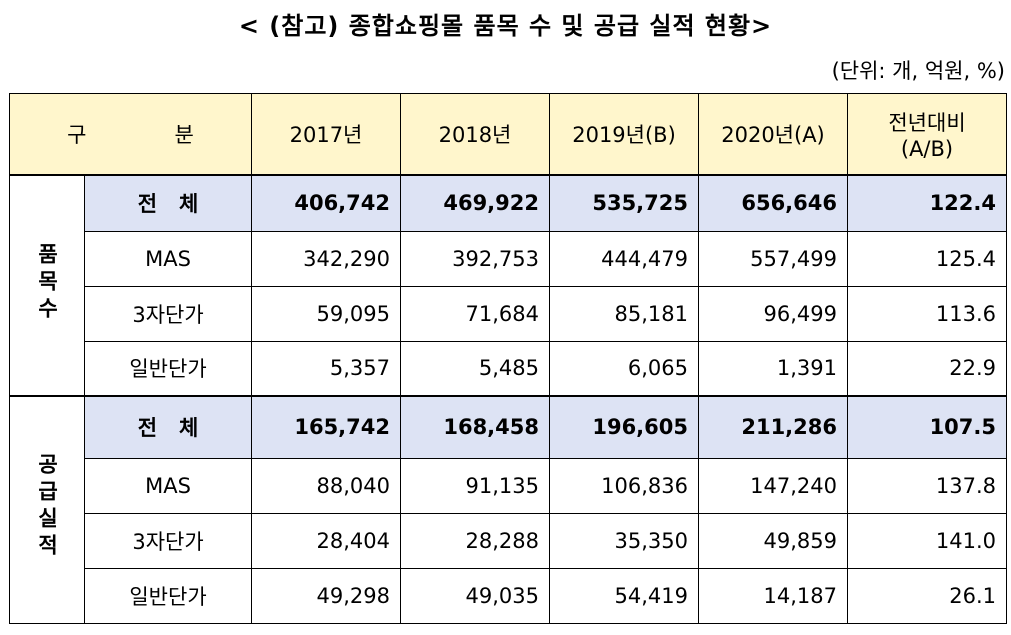  I want to click on cell: 49,298, so click(326, 595).